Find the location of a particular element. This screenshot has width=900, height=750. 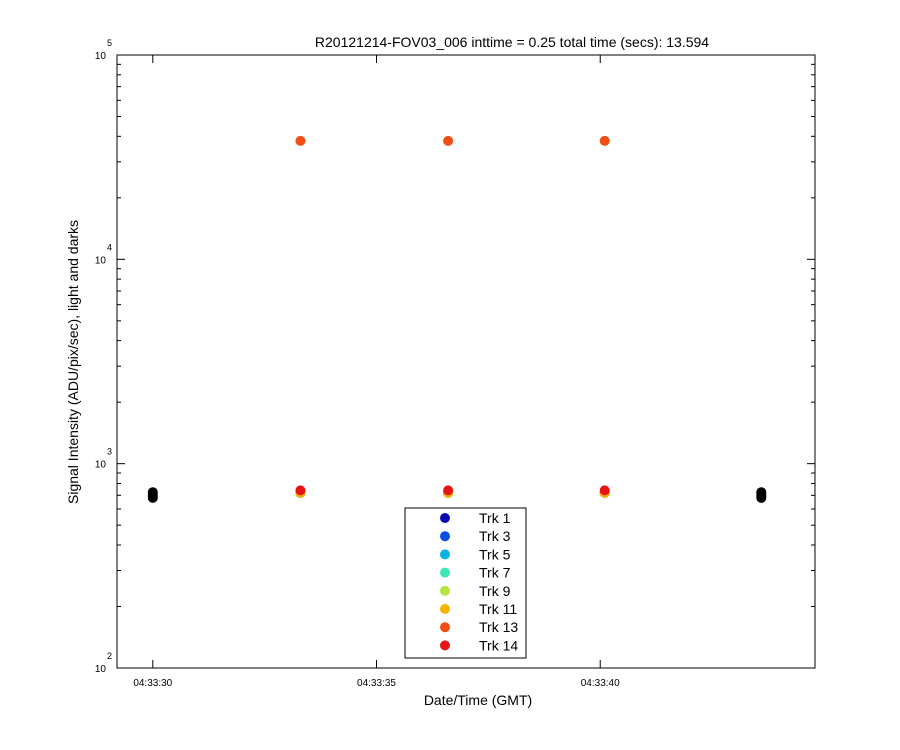

legend-label-trk-5: Trk 5 is located at coordinates (495, 554).